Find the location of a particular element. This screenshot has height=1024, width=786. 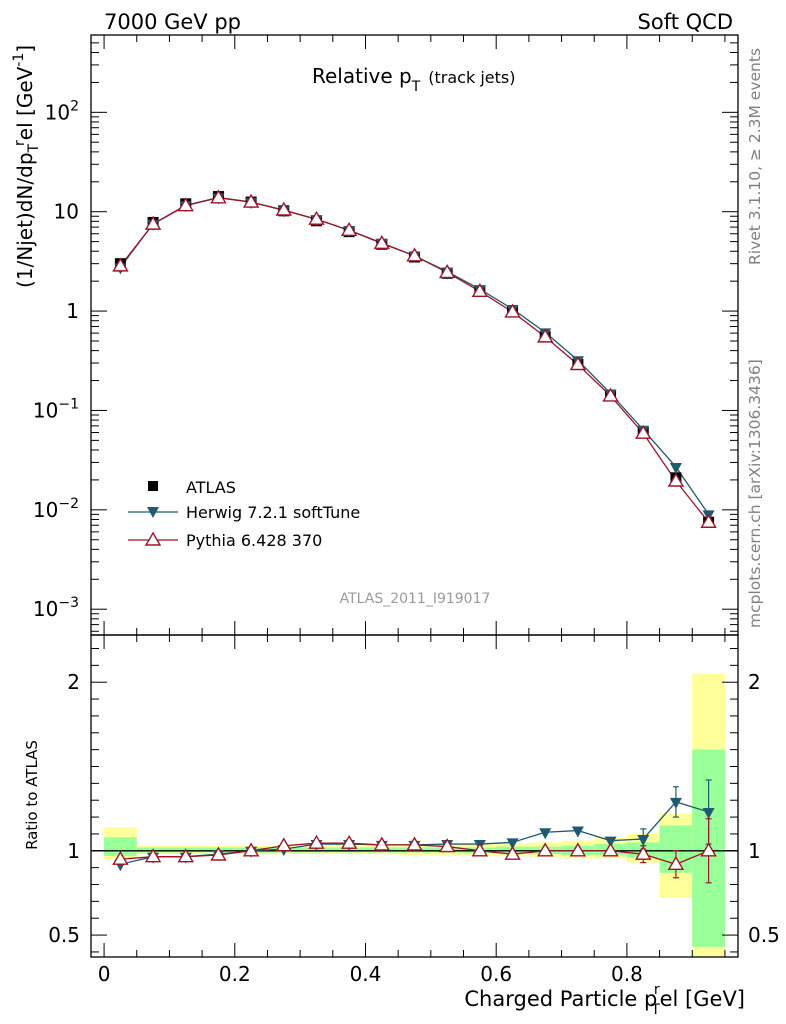

ratio-ytick-label-left: 1 is located at coordinates (73, 851).